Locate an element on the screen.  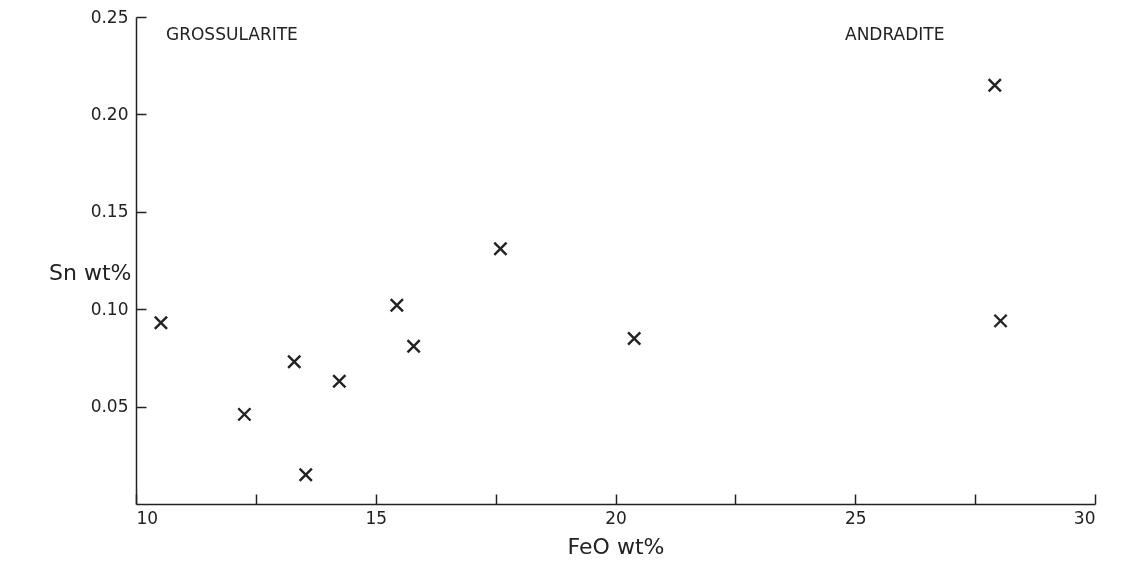
x-tick-label: 30 is located at coordinates (1084, 517).